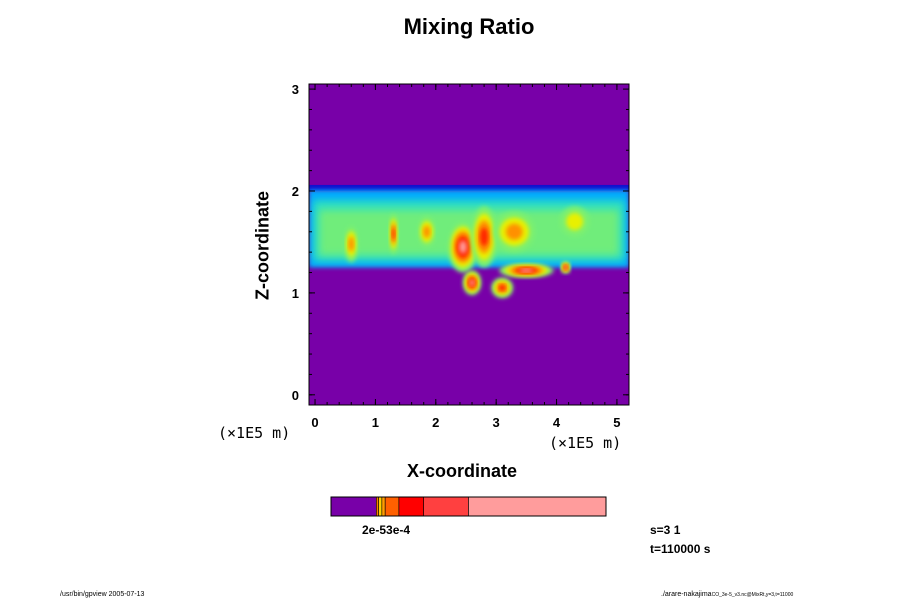  I want to click on footer-left: /usr/bin/gpview 2005-07-13, so click(102, 594).